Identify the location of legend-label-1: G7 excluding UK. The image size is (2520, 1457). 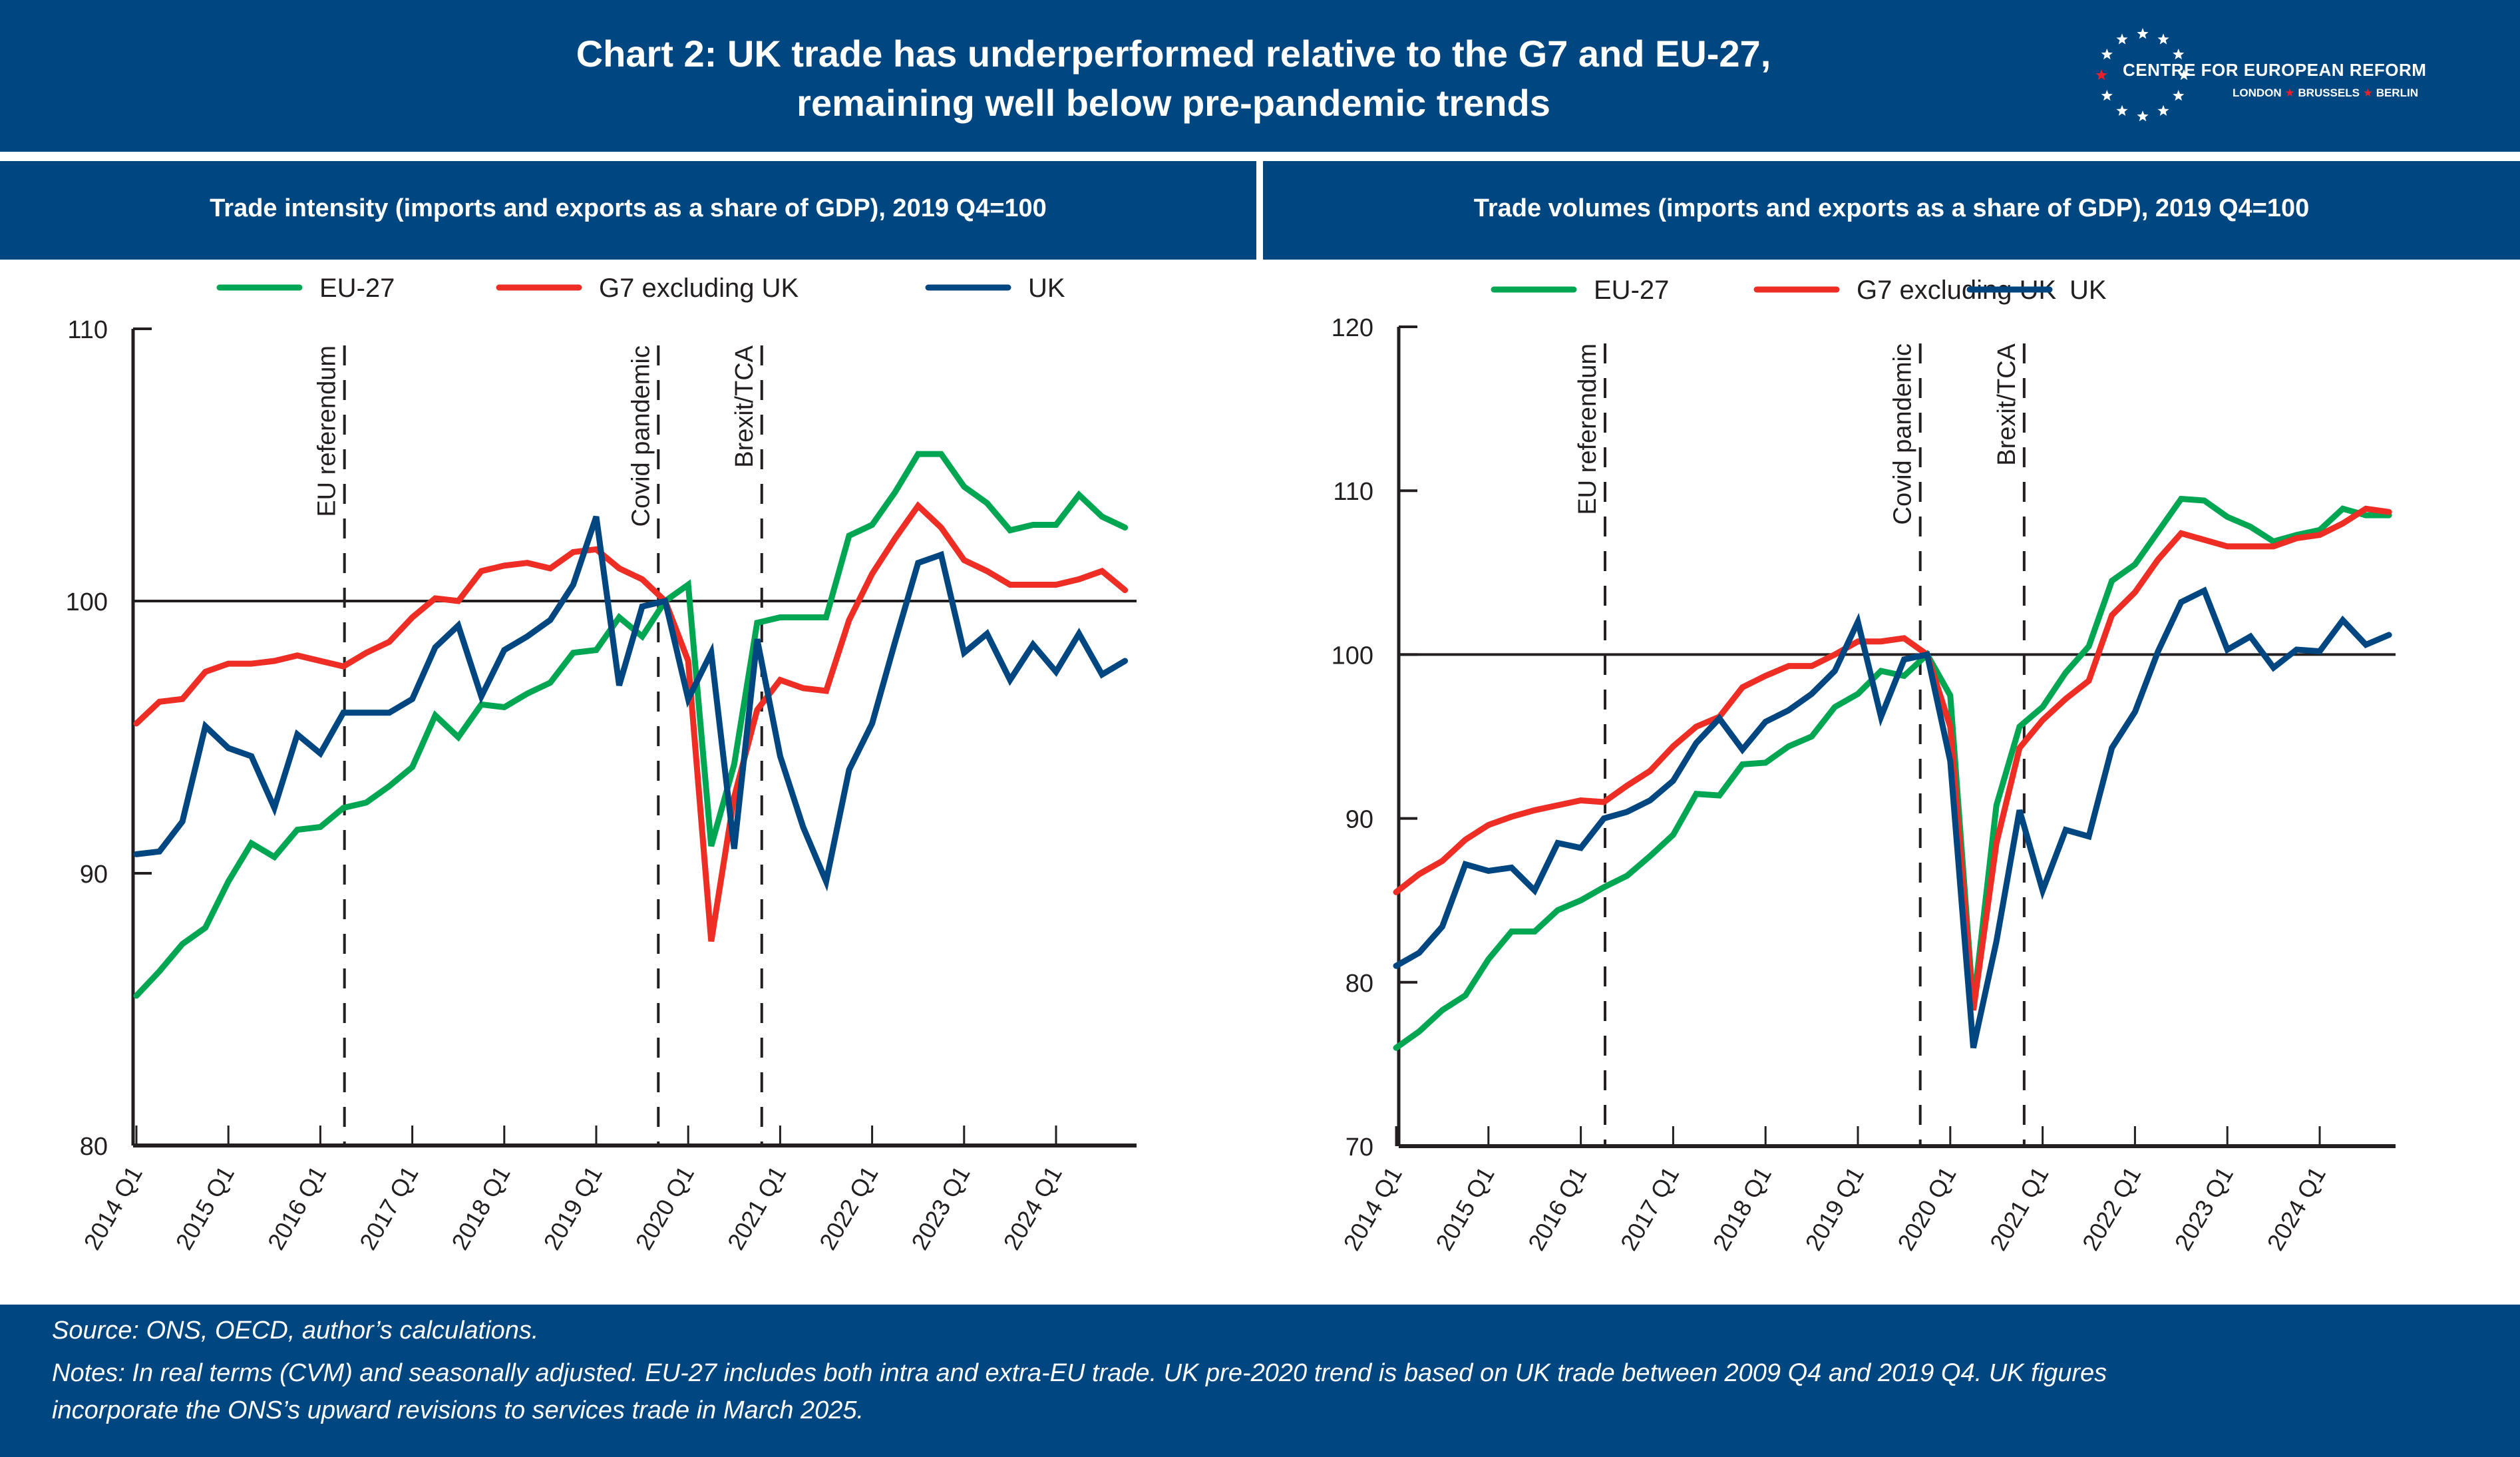
(699, 288).